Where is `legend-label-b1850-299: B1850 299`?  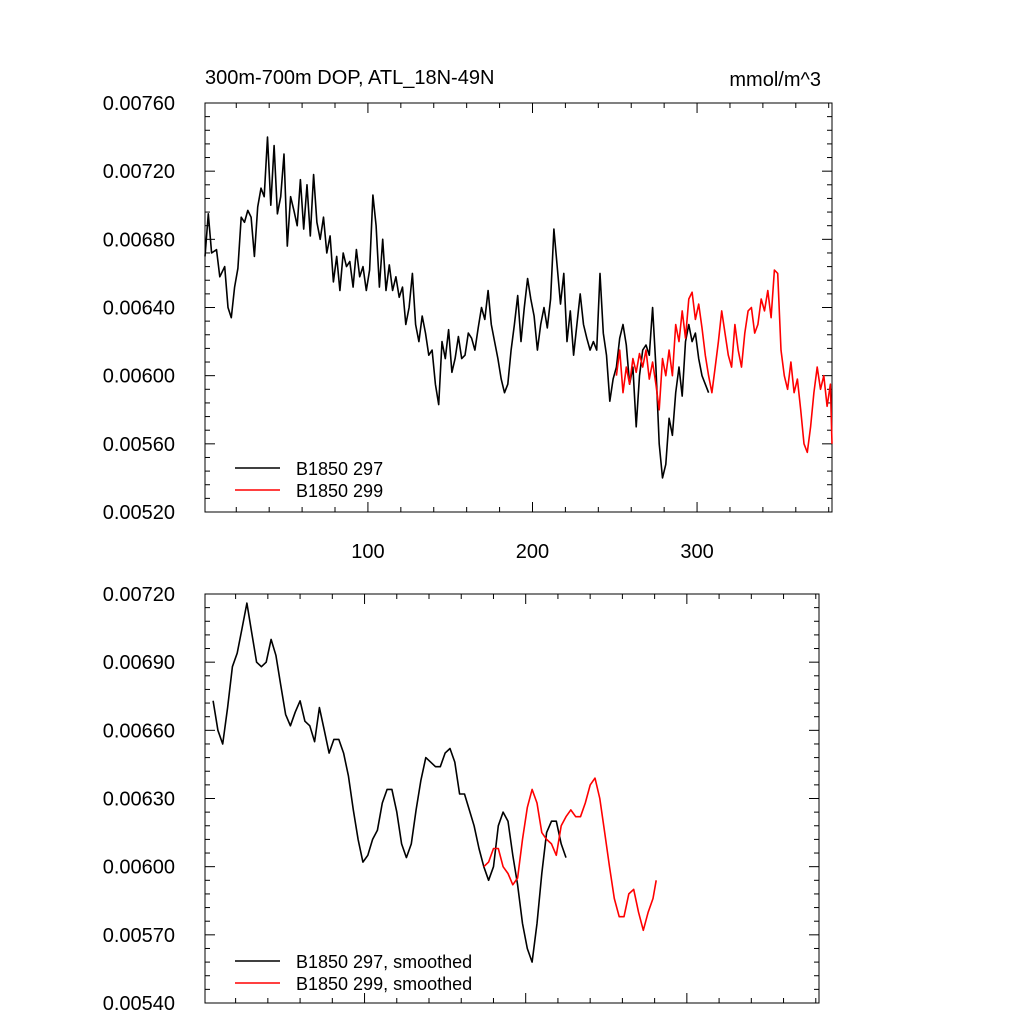
legend-label-b1850-299: B1850 299 is located at coordinates (339, 491).